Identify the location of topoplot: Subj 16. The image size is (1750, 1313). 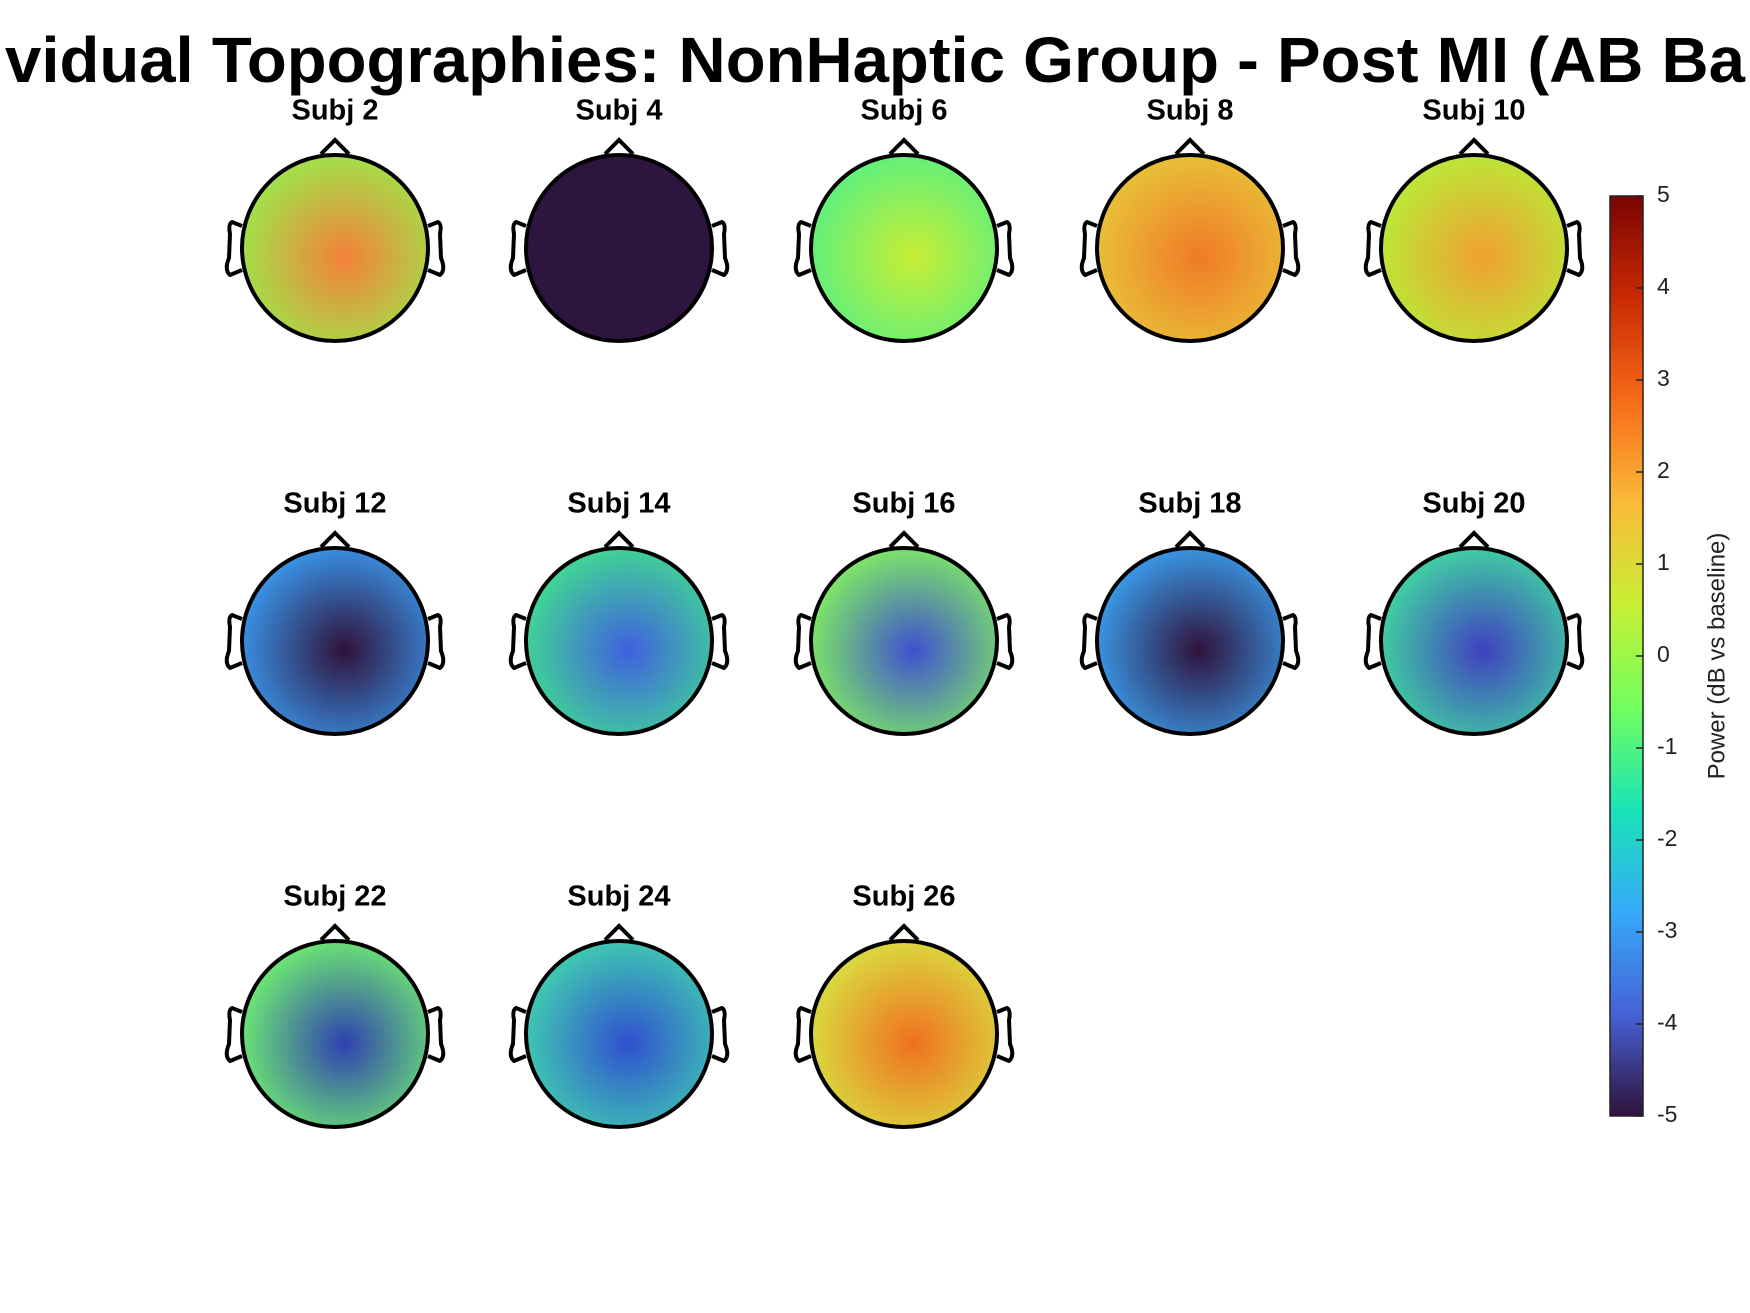
(904, 612).